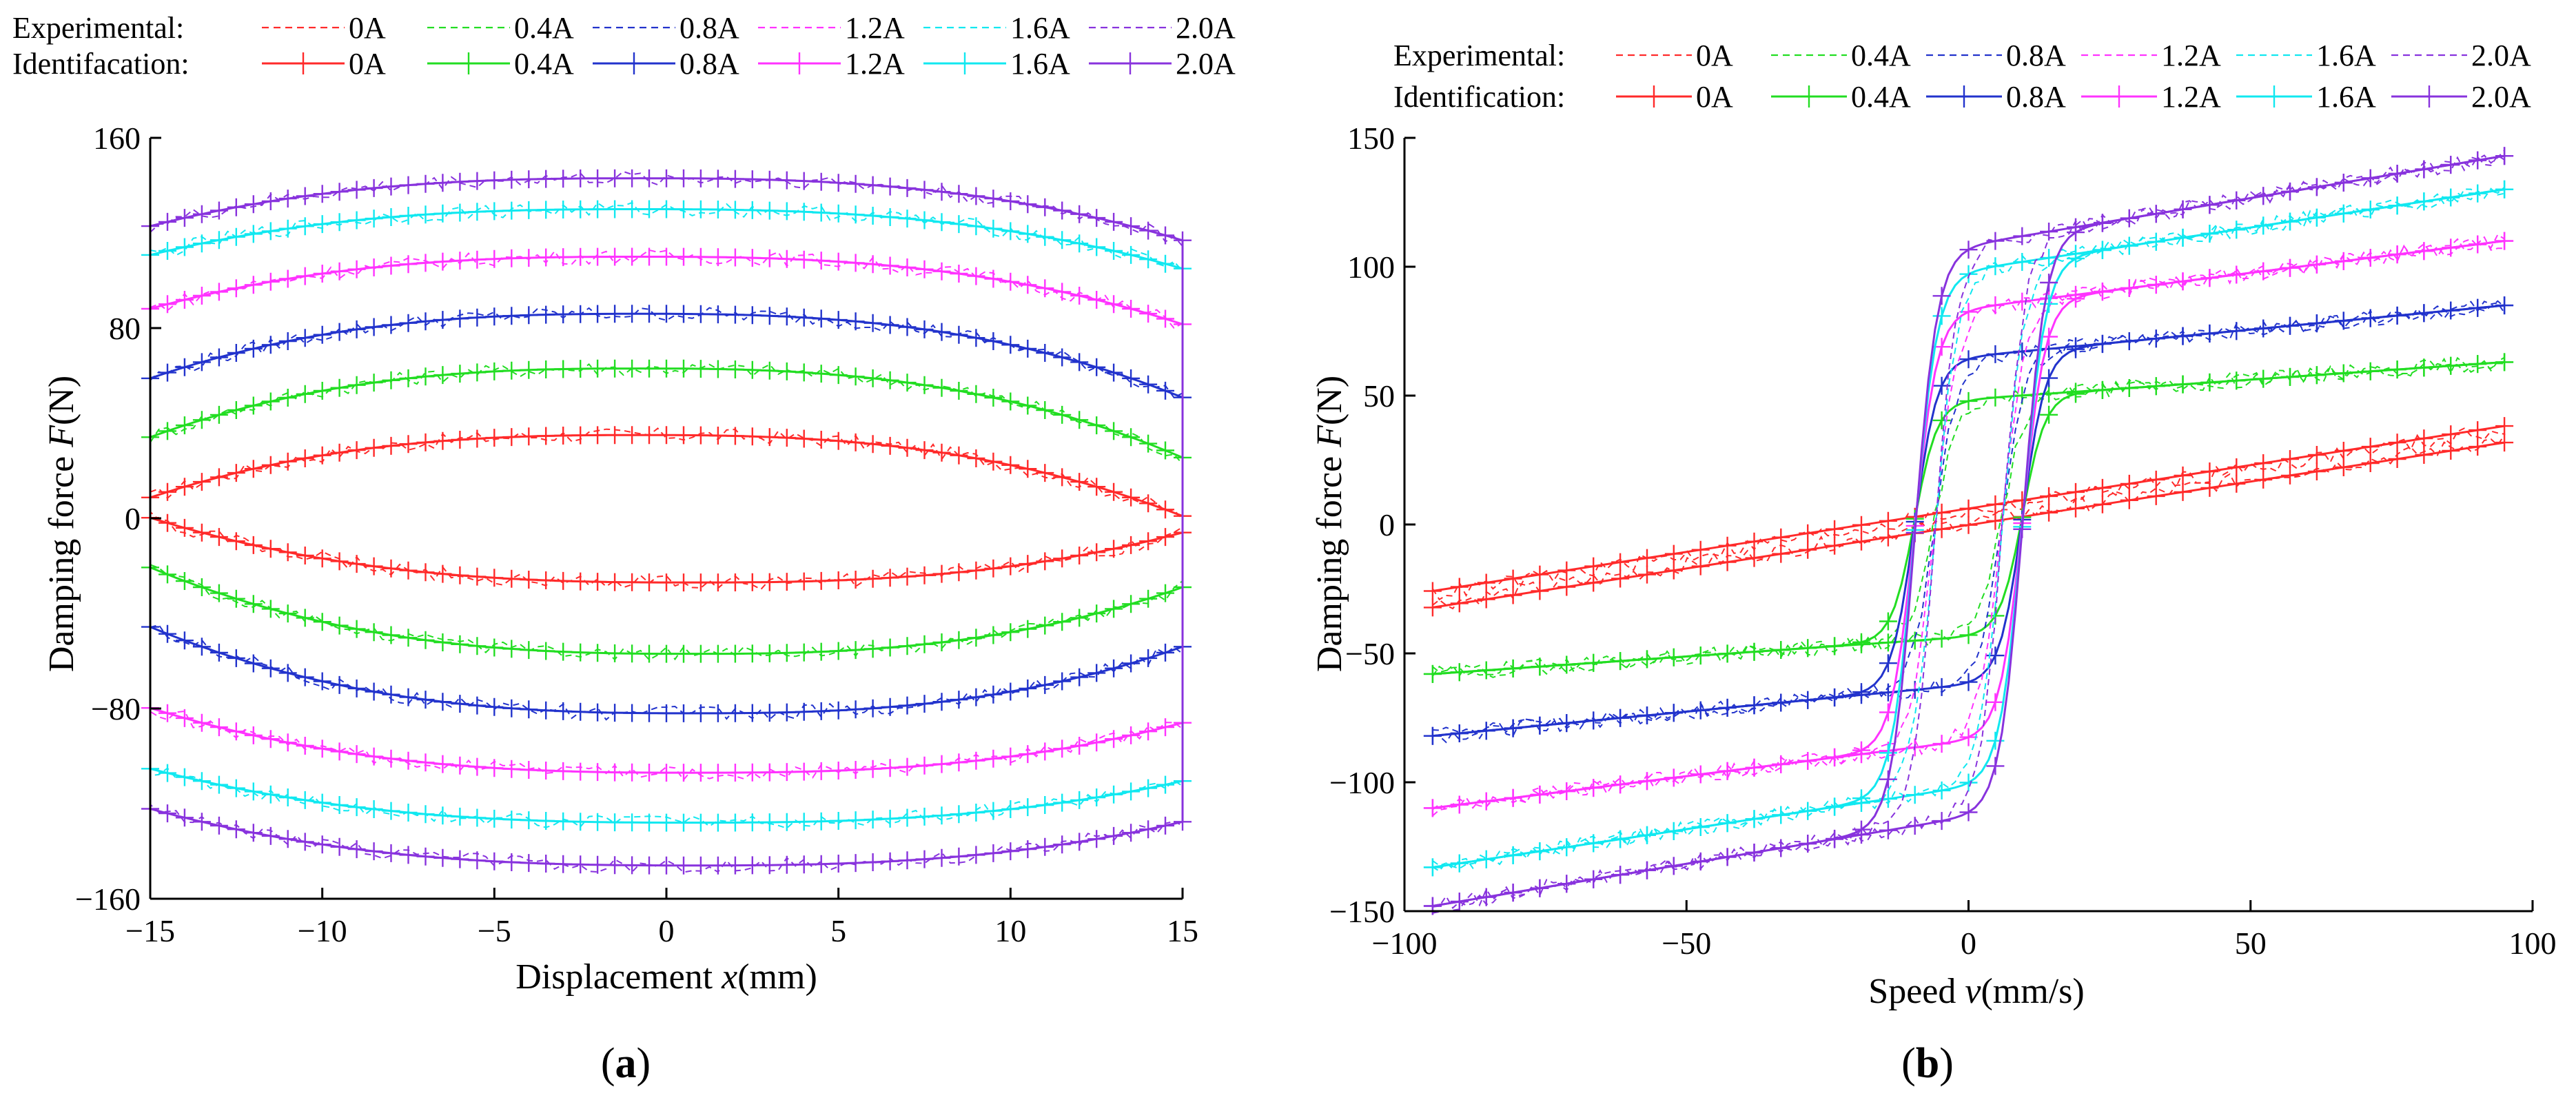 Image resolution: width=2576 pixels, height=1100 pixels. What do you see at coordinates (2191, 97) in the screenshot?
I see `legend-identification-entry-1.2A: 1.2A` at bounding box center [2191, 97].